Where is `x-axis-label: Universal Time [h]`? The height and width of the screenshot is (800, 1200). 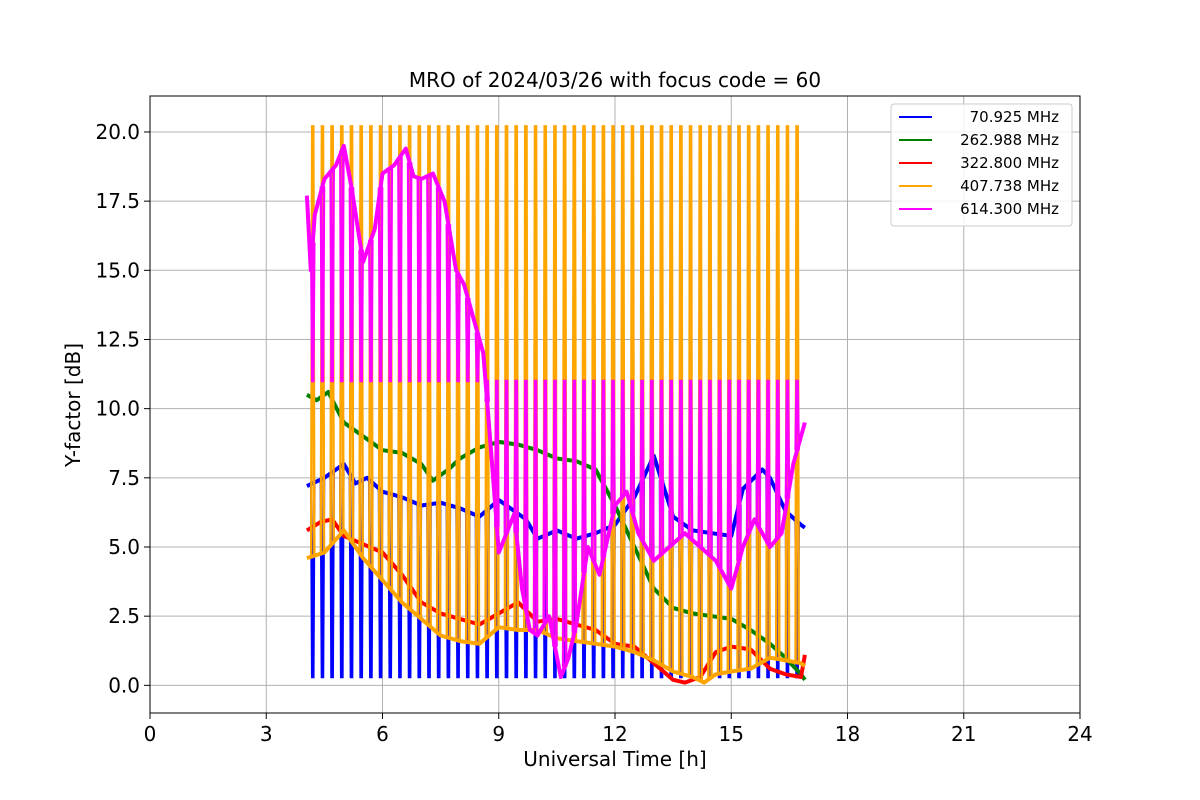 x-axis-label: Universal Time [h] is located at coordinates (614, 759).